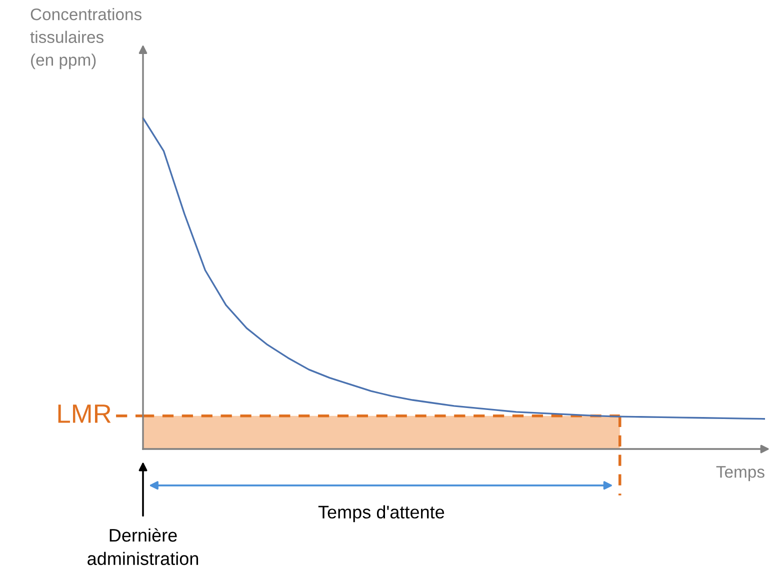 Image resolution: width=772 pixels, height=576 pixels. What do you see at coordinates (86, 39) in the screenshot?
I see `y-axis-title: Concentrations tissulaires (en ppm)` at bounding box center [86, 39].